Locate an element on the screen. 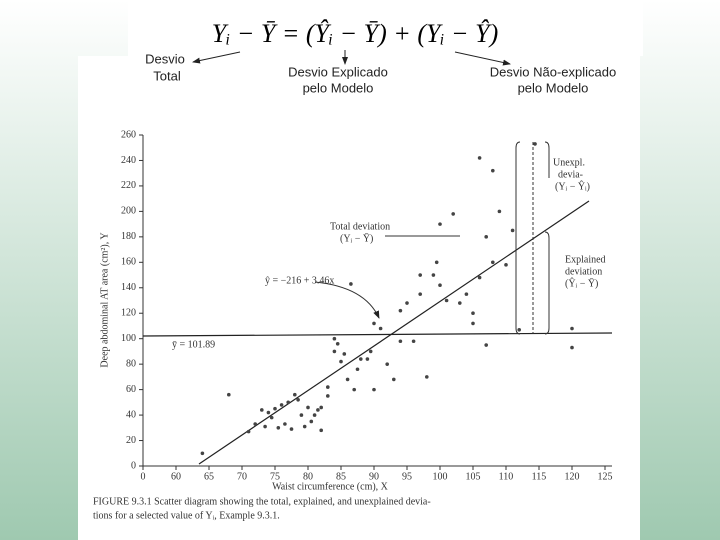 This screenshot has height=540, width=720. x-tick-label: 85 is located at coordinates (341, 476).